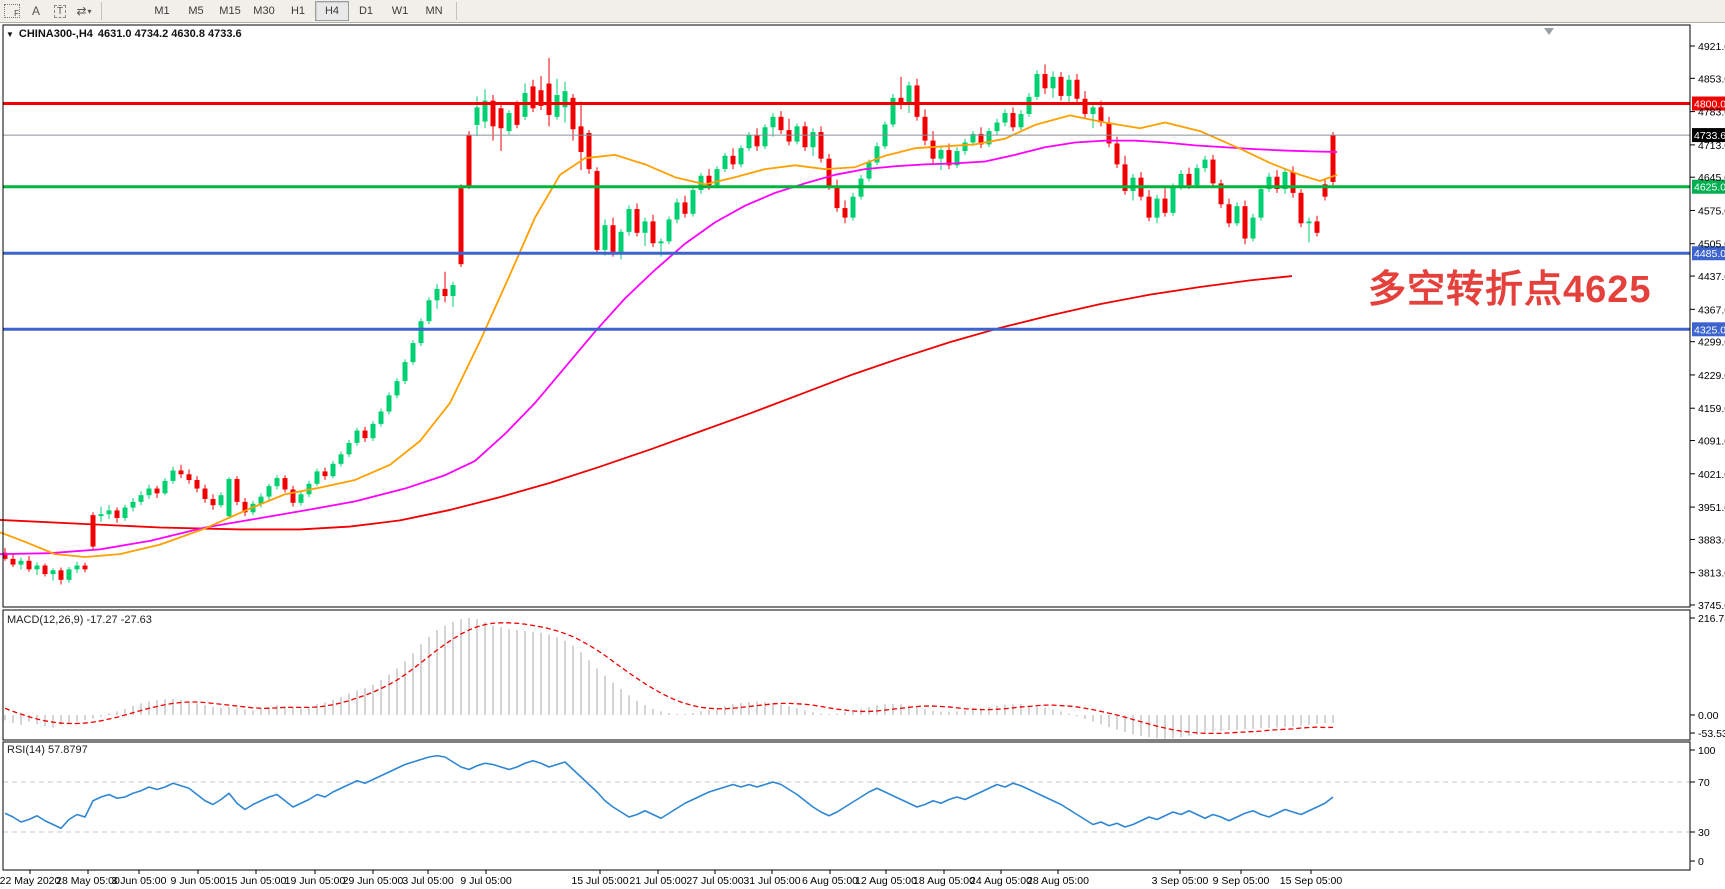  What do you see at coordinates (1711, 574) in the screenshot?
I see `price-axis-label: 3813.0` at bounding box center [1711, 574].